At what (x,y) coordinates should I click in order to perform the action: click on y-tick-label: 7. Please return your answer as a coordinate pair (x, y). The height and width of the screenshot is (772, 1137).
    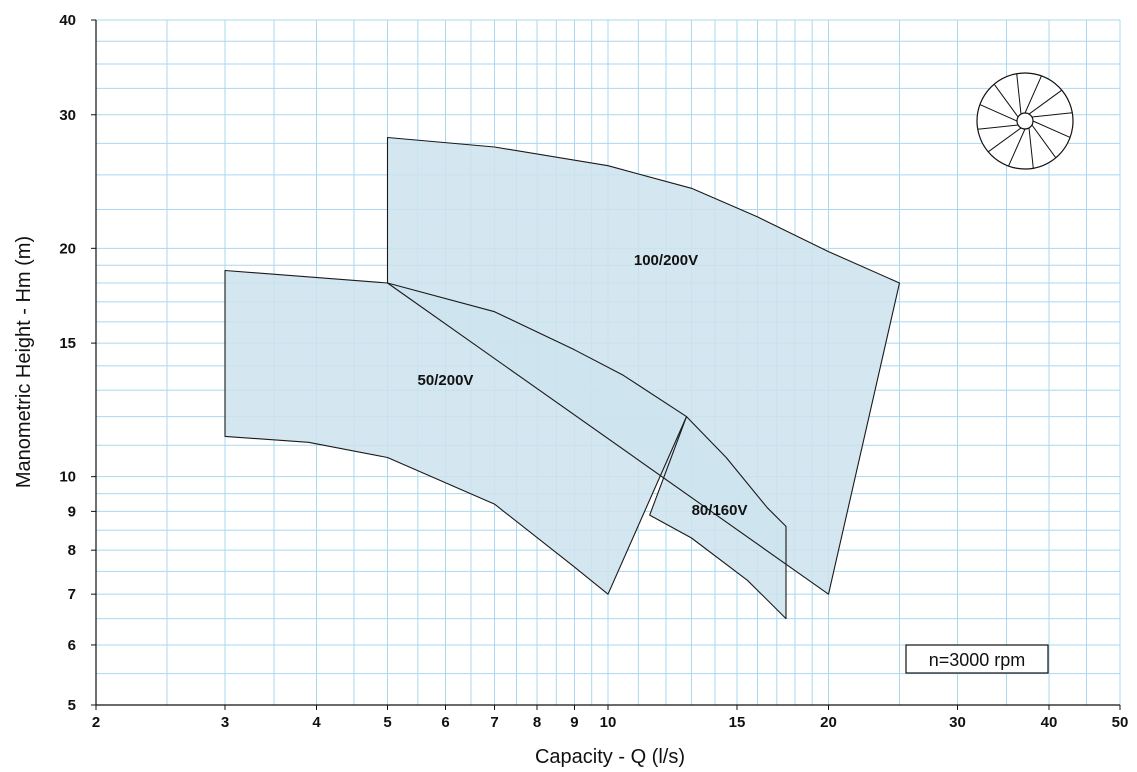
    Looking at the image, I should click on (72, 594).